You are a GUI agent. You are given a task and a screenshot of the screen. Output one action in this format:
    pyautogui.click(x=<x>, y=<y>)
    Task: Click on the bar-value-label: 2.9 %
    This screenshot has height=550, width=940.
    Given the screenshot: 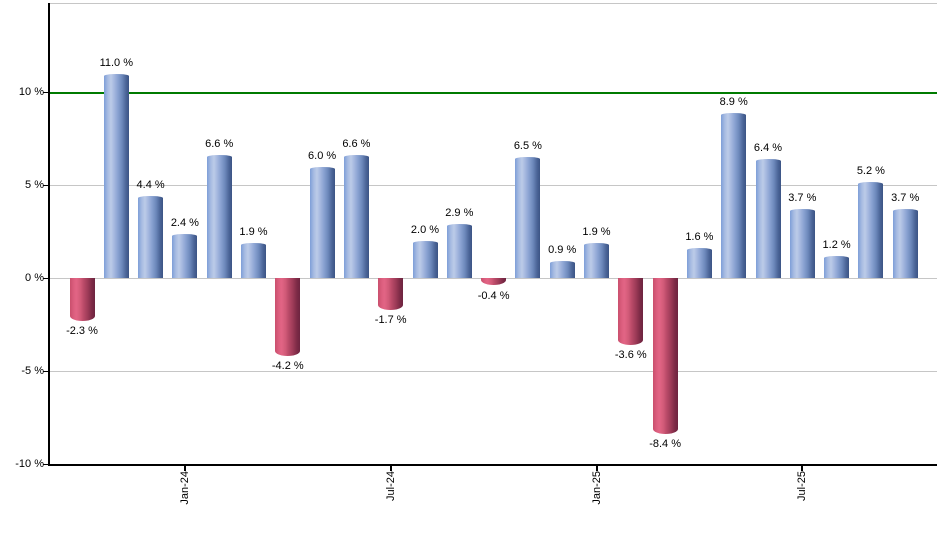 What is the action you would take?
    pyautogui.click(x=459, y=213)
    